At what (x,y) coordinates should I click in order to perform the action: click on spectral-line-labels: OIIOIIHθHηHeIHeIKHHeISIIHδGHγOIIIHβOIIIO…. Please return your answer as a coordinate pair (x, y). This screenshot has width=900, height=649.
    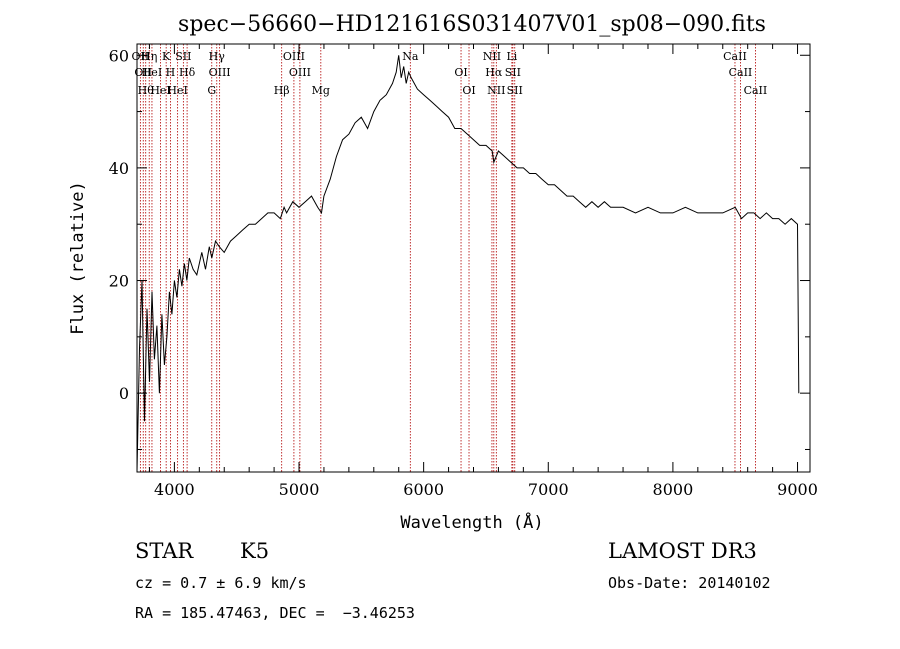
    Looking at the image, I should click on (450, 73).